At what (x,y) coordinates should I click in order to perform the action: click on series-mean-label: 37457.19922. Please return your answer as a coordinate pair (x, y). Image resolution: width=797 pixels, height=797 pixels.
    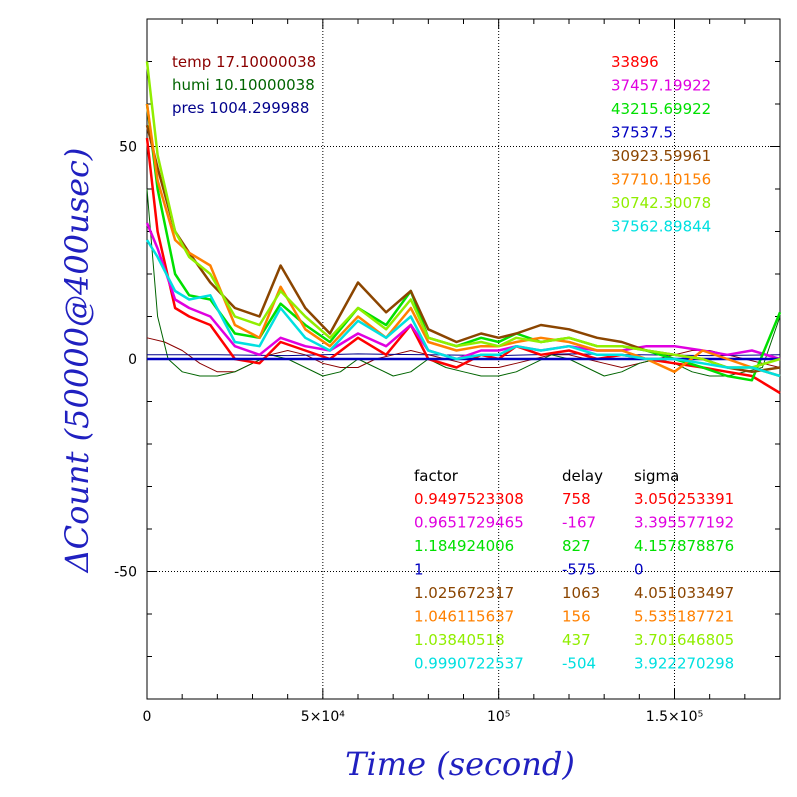
    Looking at the image, I should click on (661, 86).